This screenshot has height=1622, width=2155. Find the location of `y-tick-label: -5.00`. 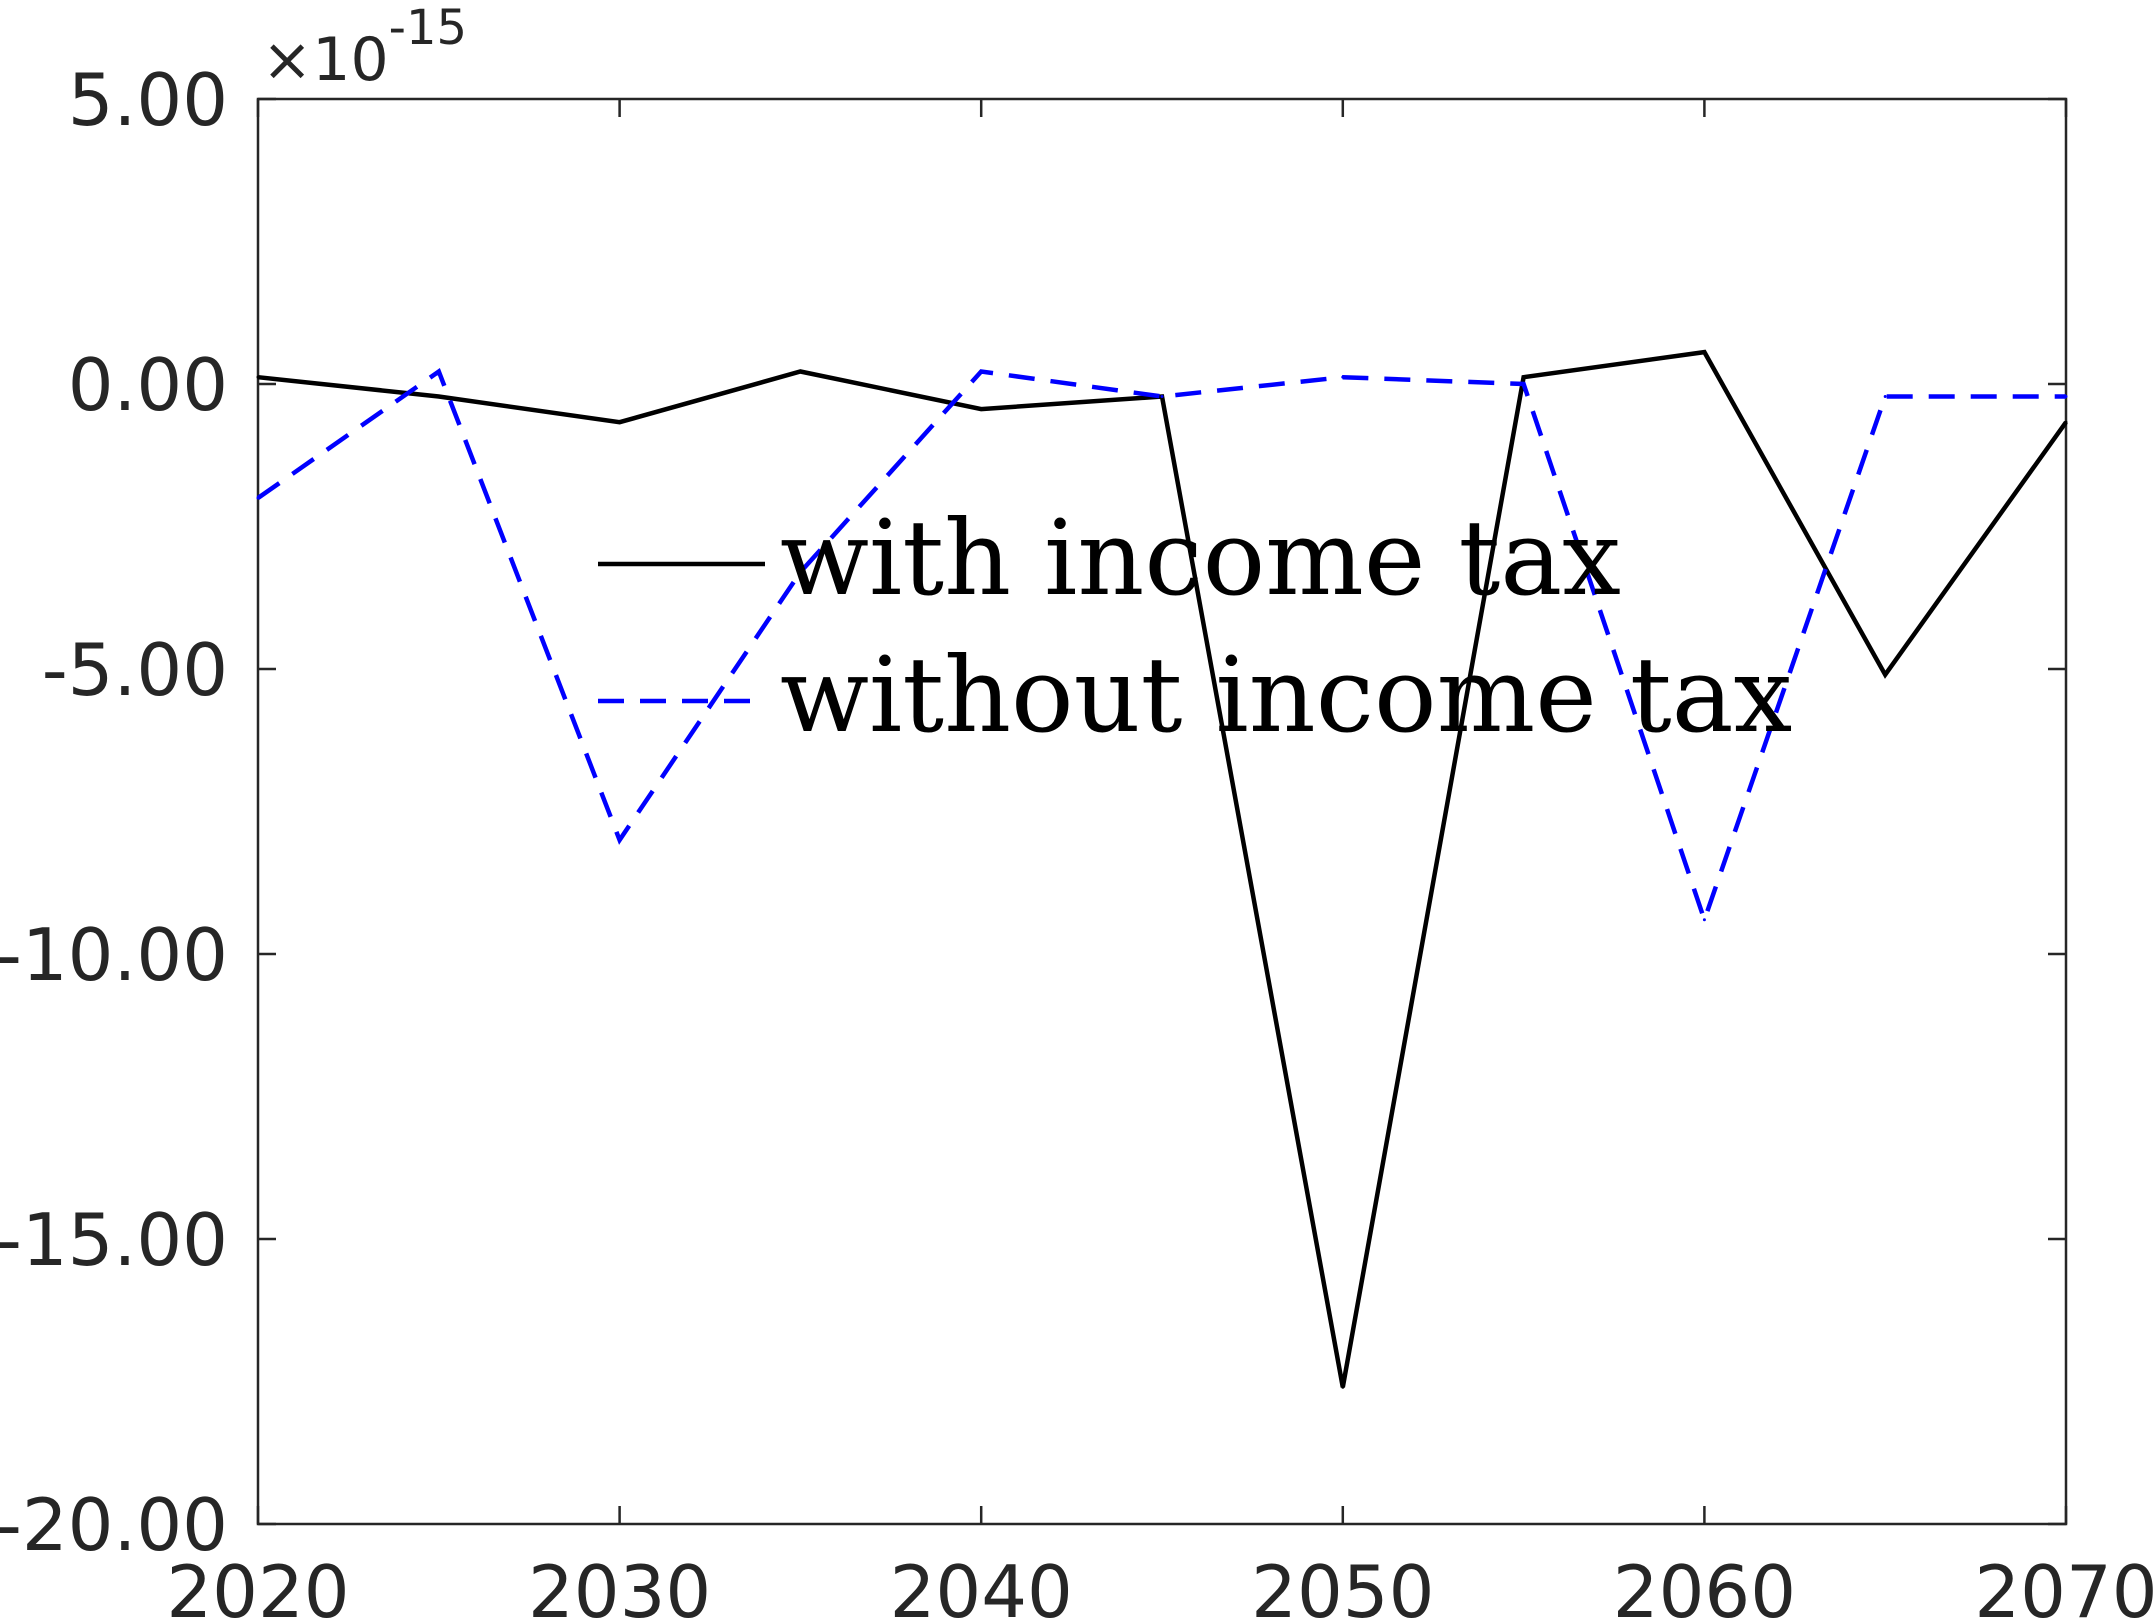

y-tick-label: -5.00 is located at coordinates (135, 670).